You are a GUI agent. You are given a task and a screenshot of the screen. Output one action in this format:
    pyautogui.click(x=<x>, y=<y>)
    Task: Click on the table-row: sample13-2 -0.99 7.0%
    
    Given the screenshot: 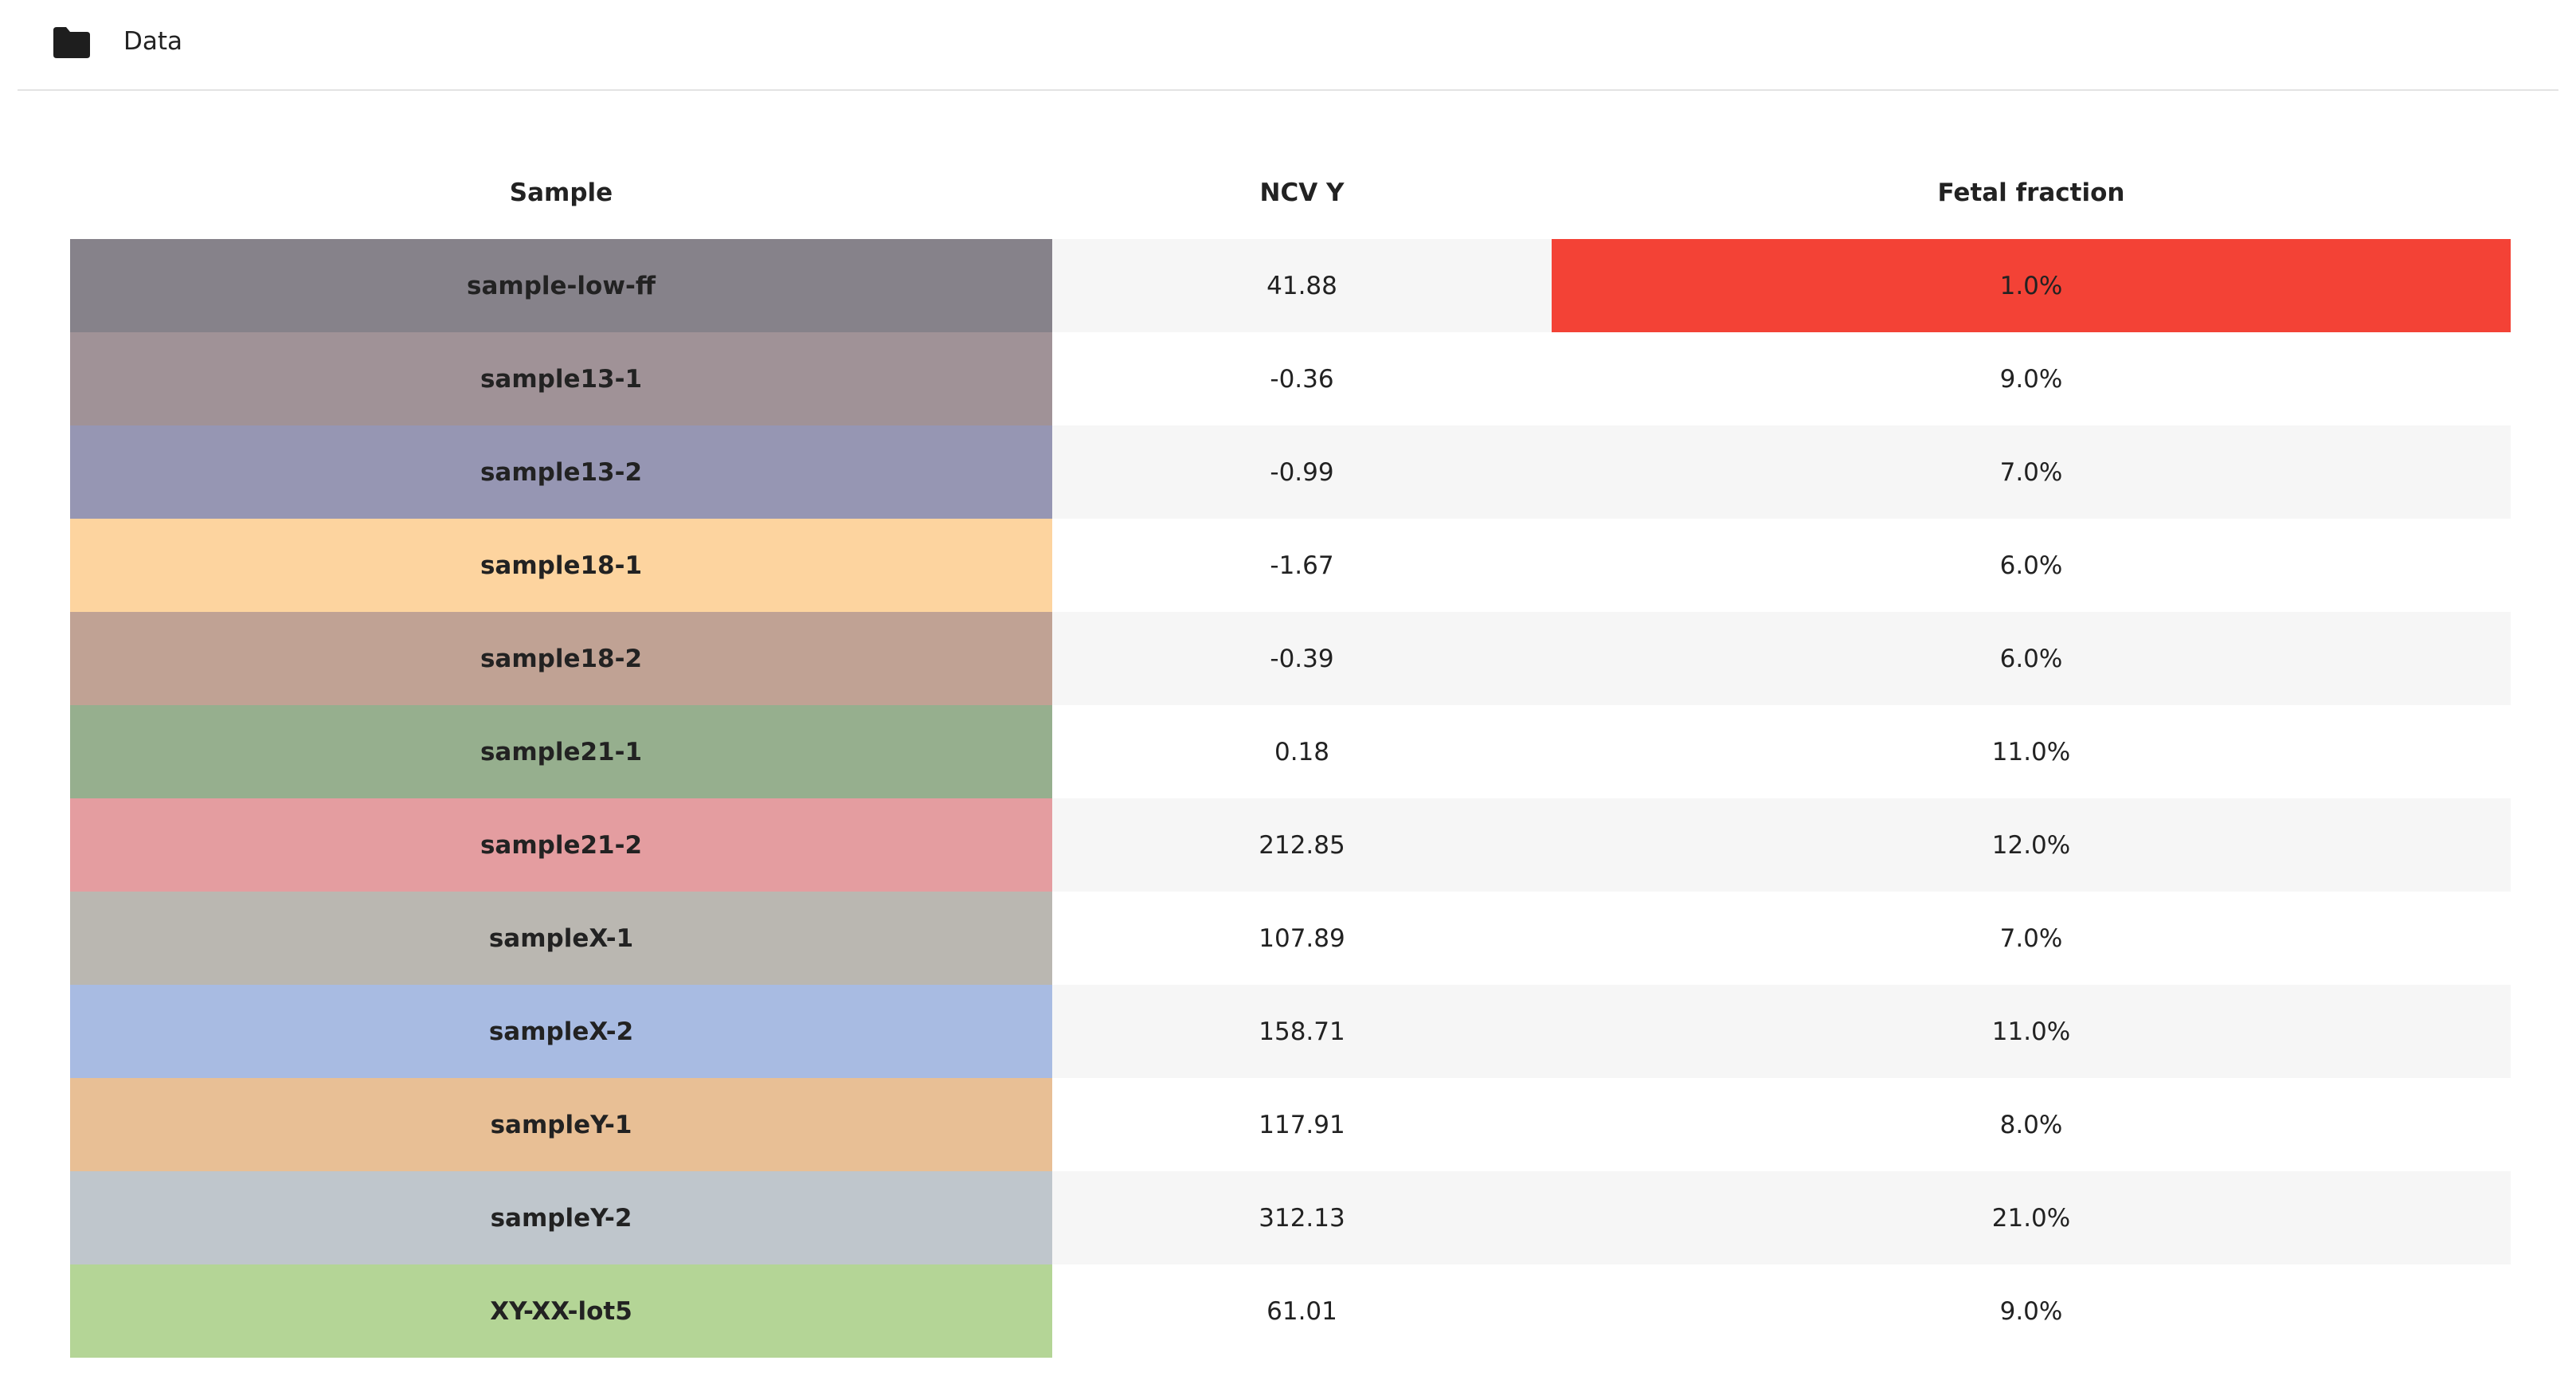 What is the action you would take?
    pyautogui.click(x=1290, y=472)
    